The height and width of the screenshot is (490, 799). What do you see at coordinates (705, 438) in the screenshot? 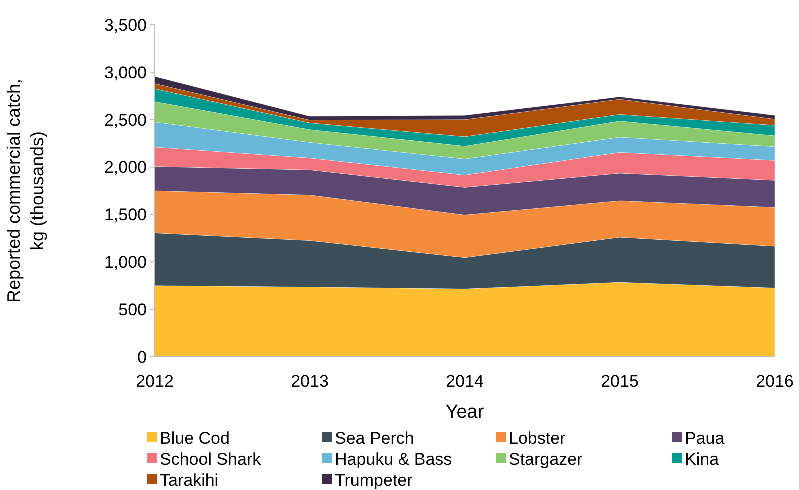
I see `legend-label: Paua` at bounding box center [705, 438].